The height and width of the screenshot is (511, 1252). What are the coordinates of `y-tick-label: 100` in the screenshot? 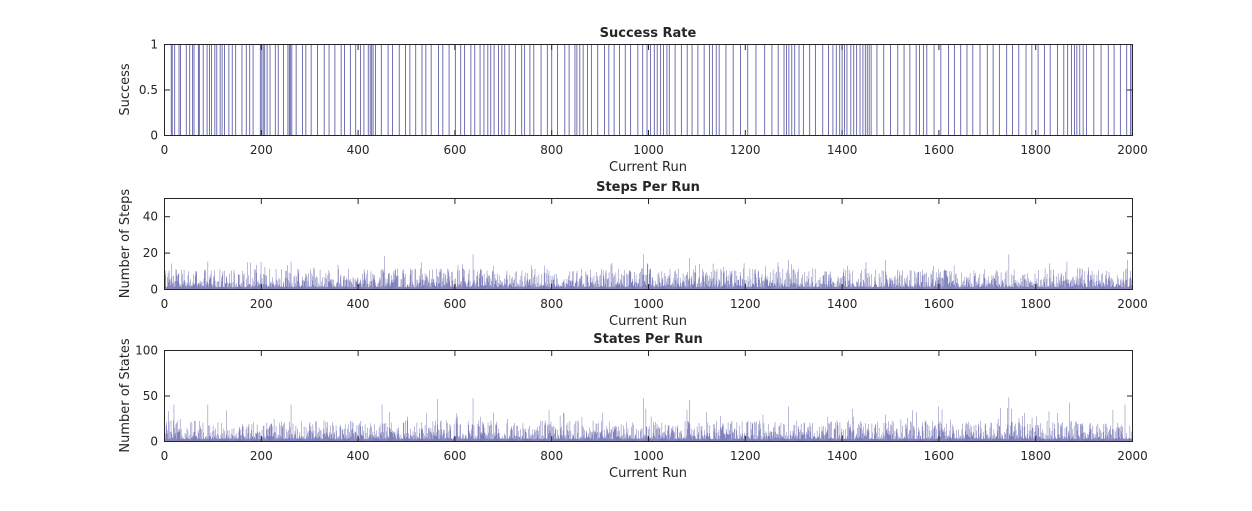 It's located at (146, 351).